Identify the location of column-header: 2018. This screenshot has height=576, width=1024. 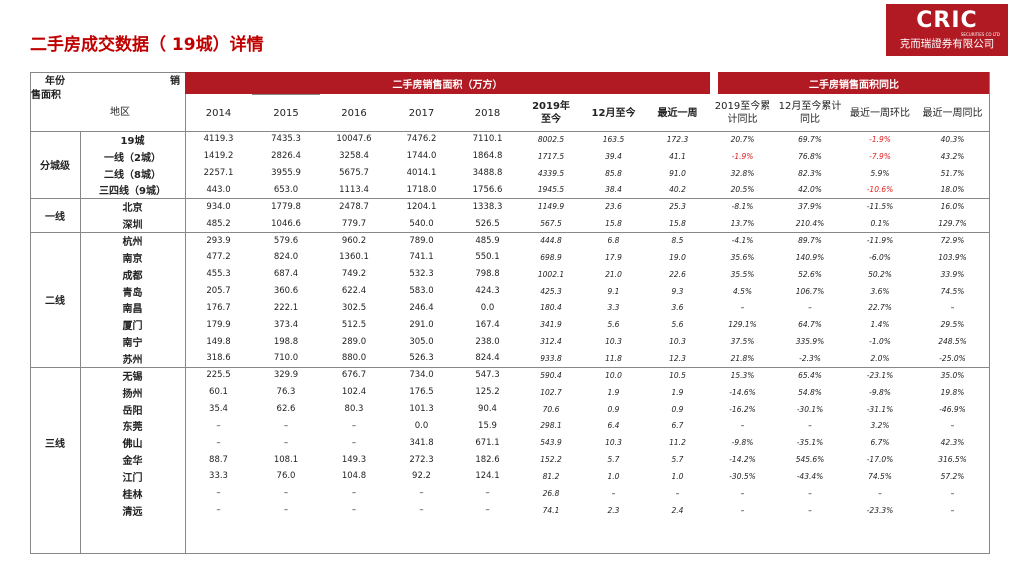
(487, 113).